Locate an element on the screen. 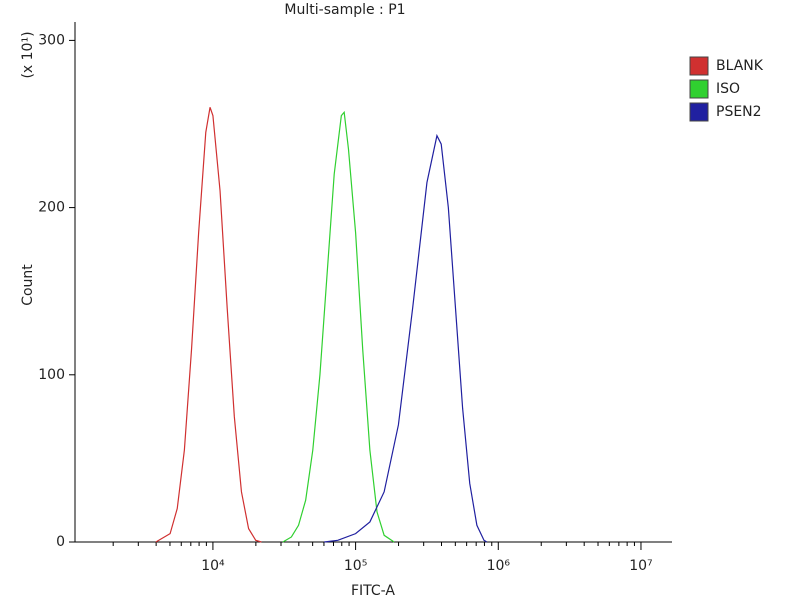 The width and height of the screenshot is (800, 604). legend-label: BLANK is located at coordinates (740, 66).